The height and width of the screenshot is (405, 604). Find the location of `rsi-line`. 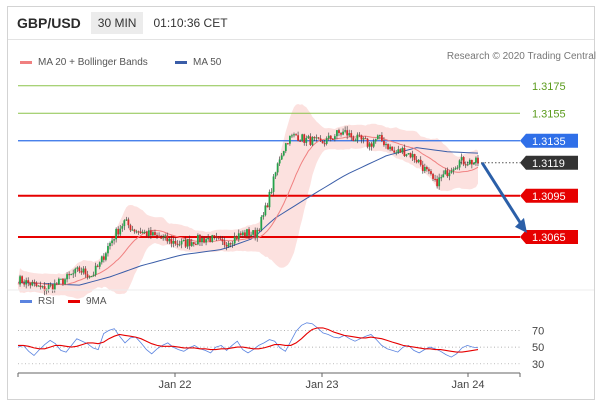

rsi-line is located at coordinates (248, 340).